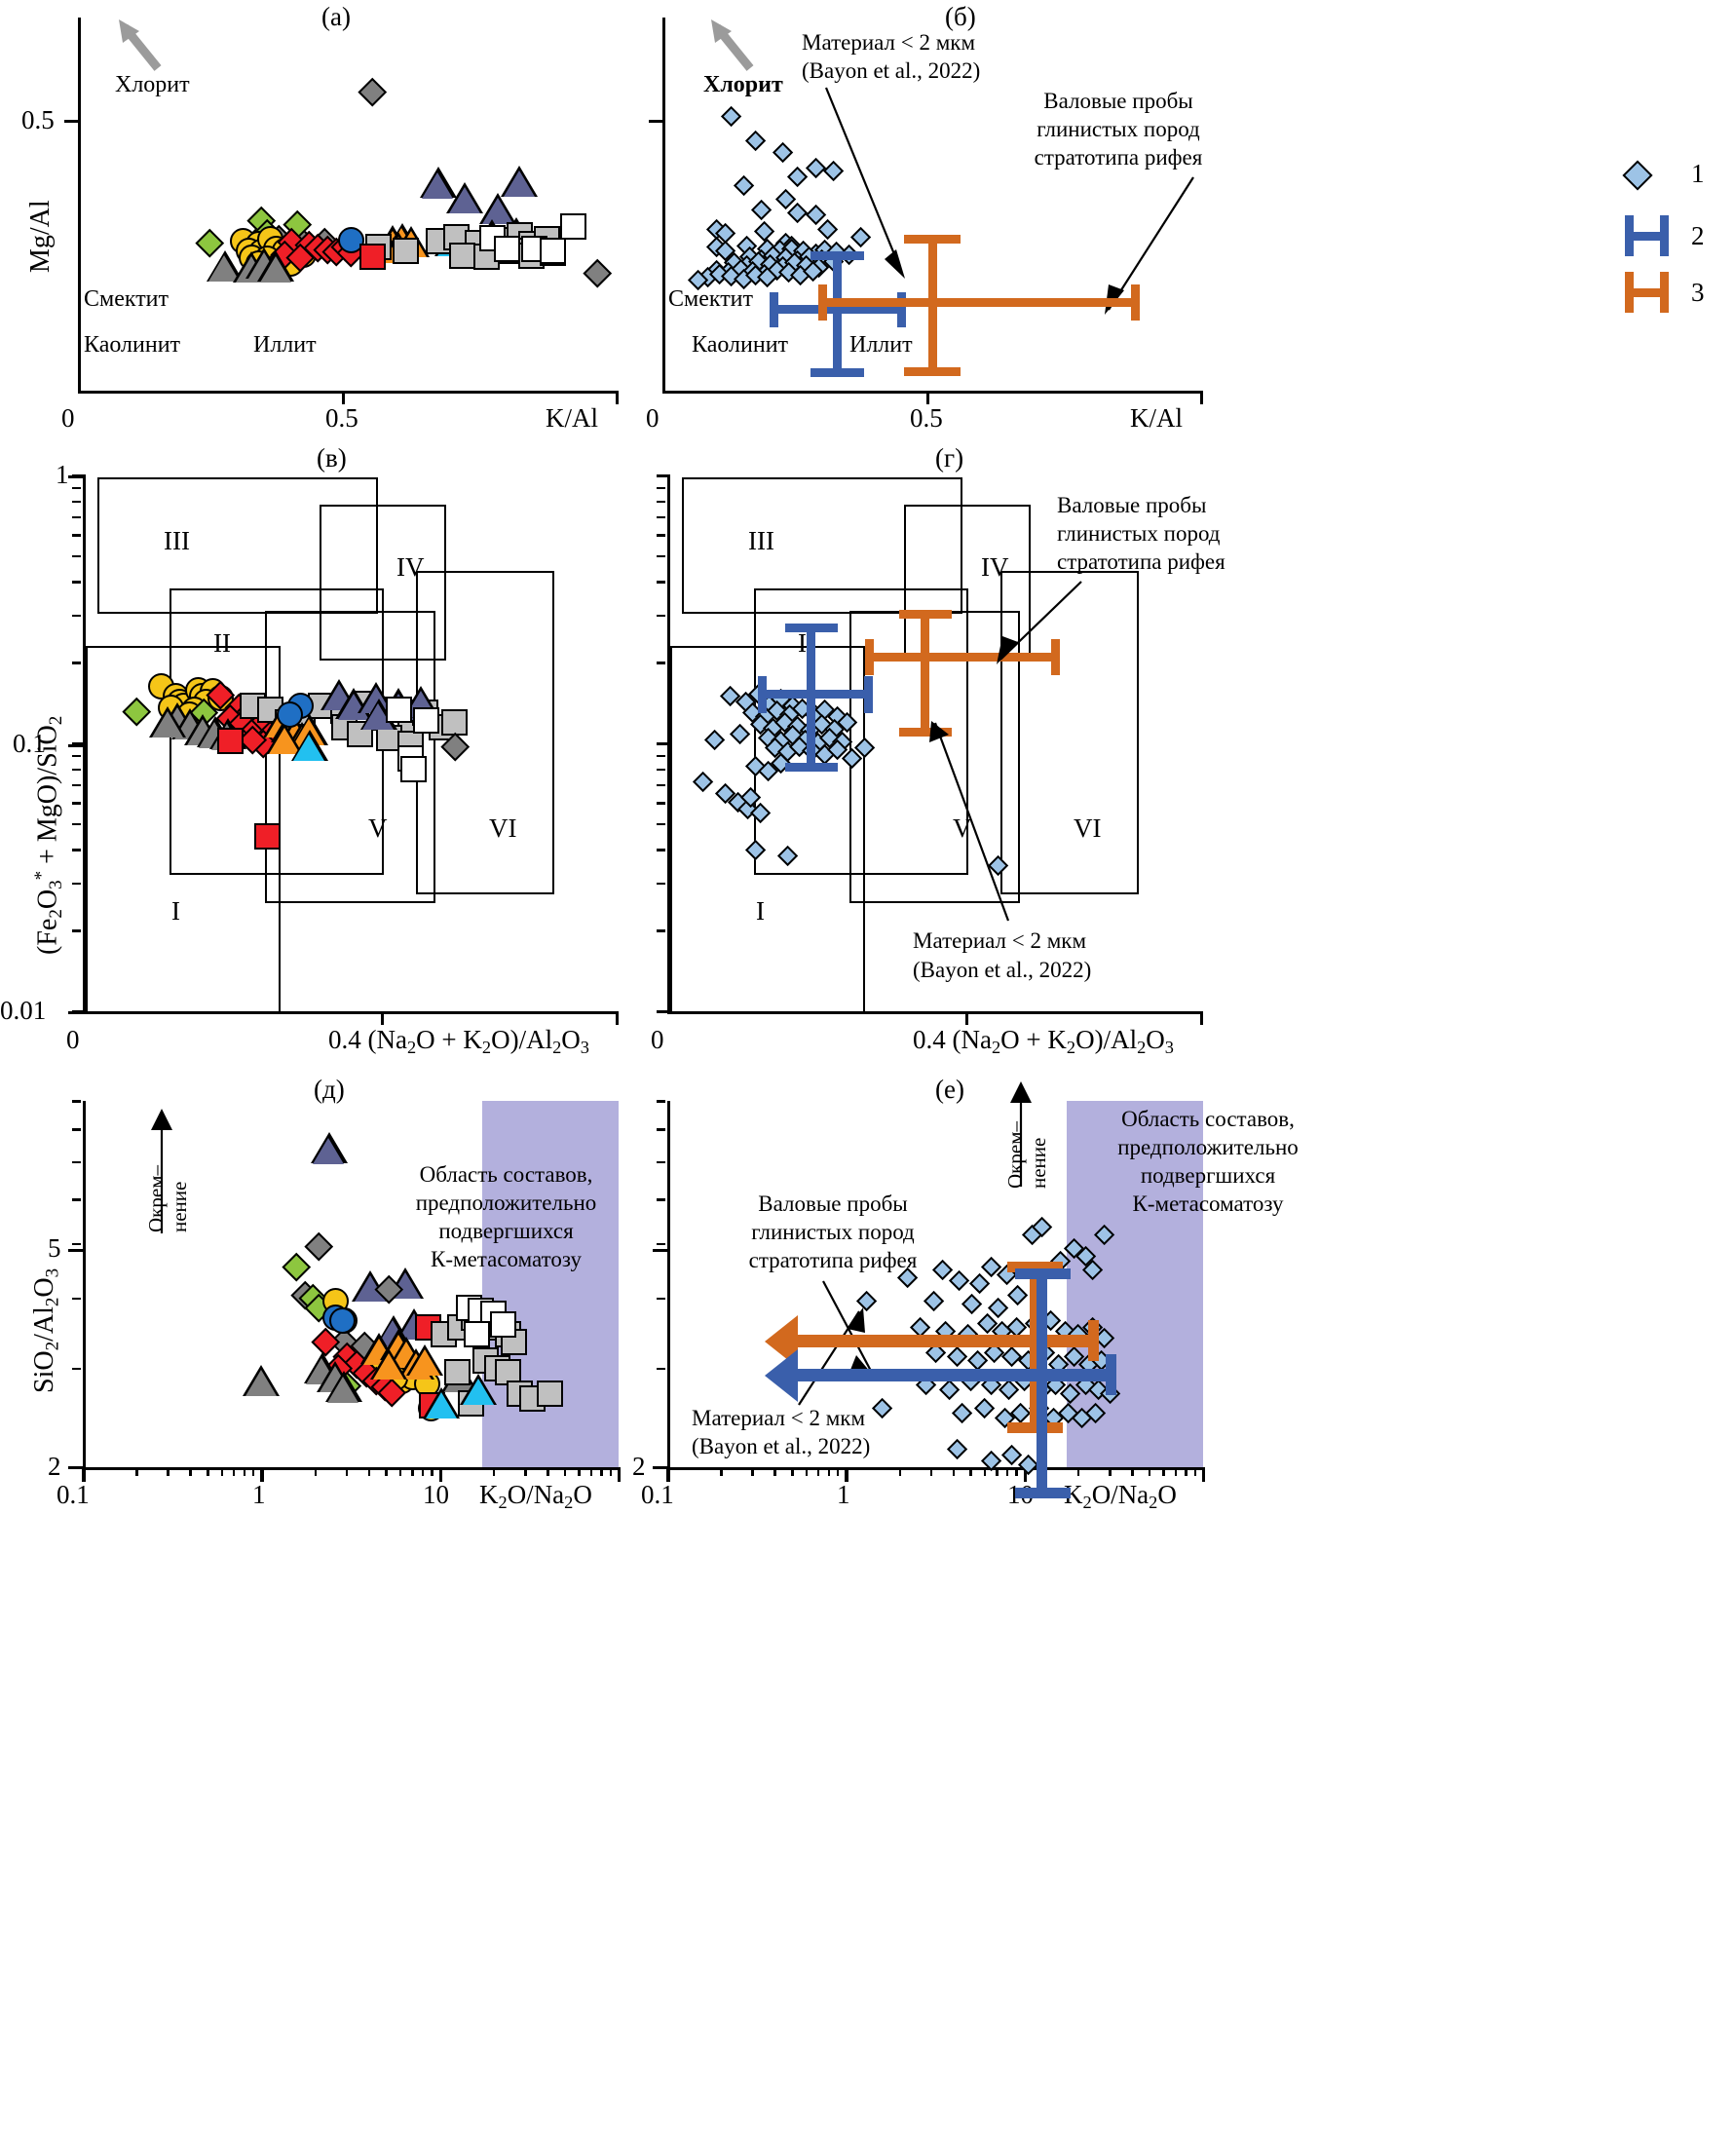  I want to click on panel-b-x-axis-title: K/Al, so click(1157, 418).